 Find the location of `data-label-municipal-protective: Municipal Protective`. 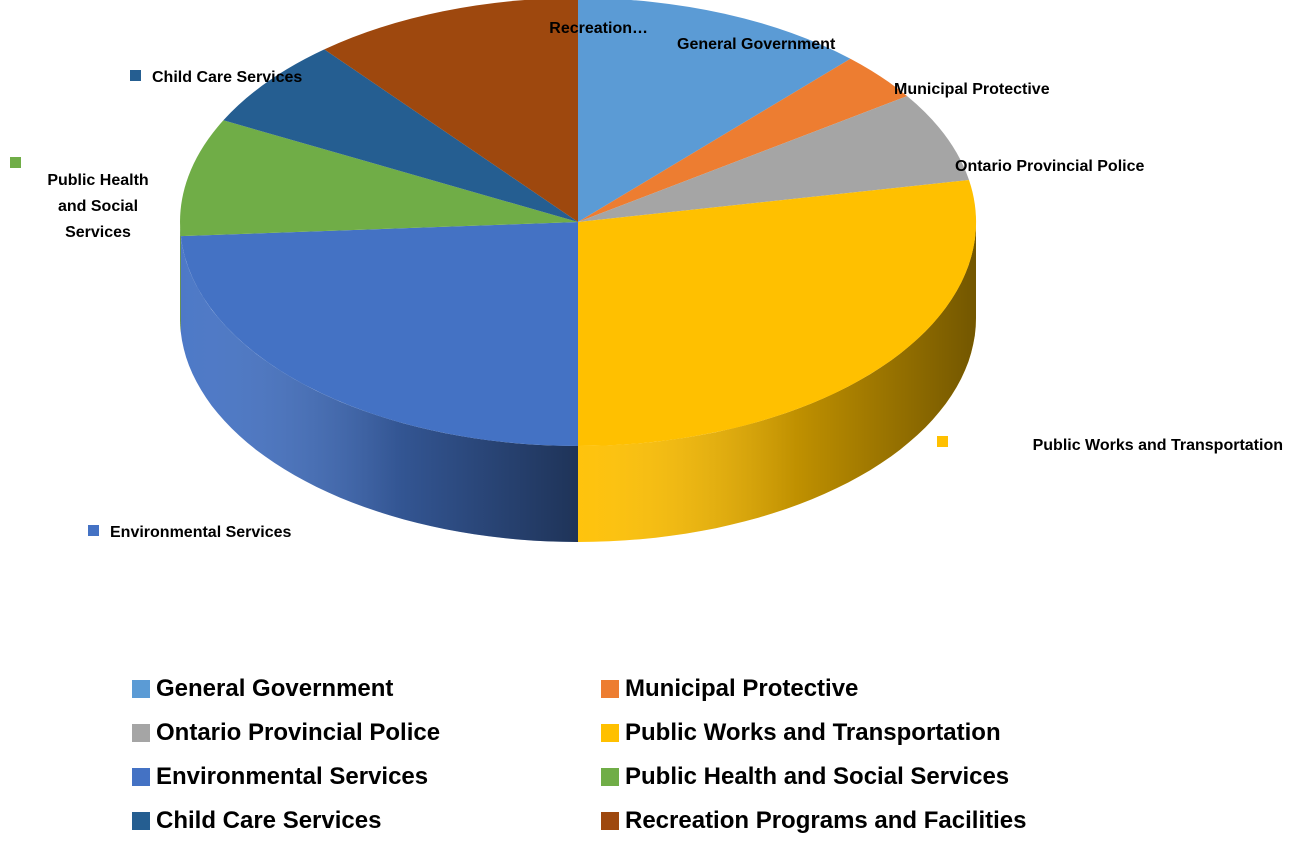

data-label-municipal-protective: Municipal Protective is located at coordinates (961, 89).